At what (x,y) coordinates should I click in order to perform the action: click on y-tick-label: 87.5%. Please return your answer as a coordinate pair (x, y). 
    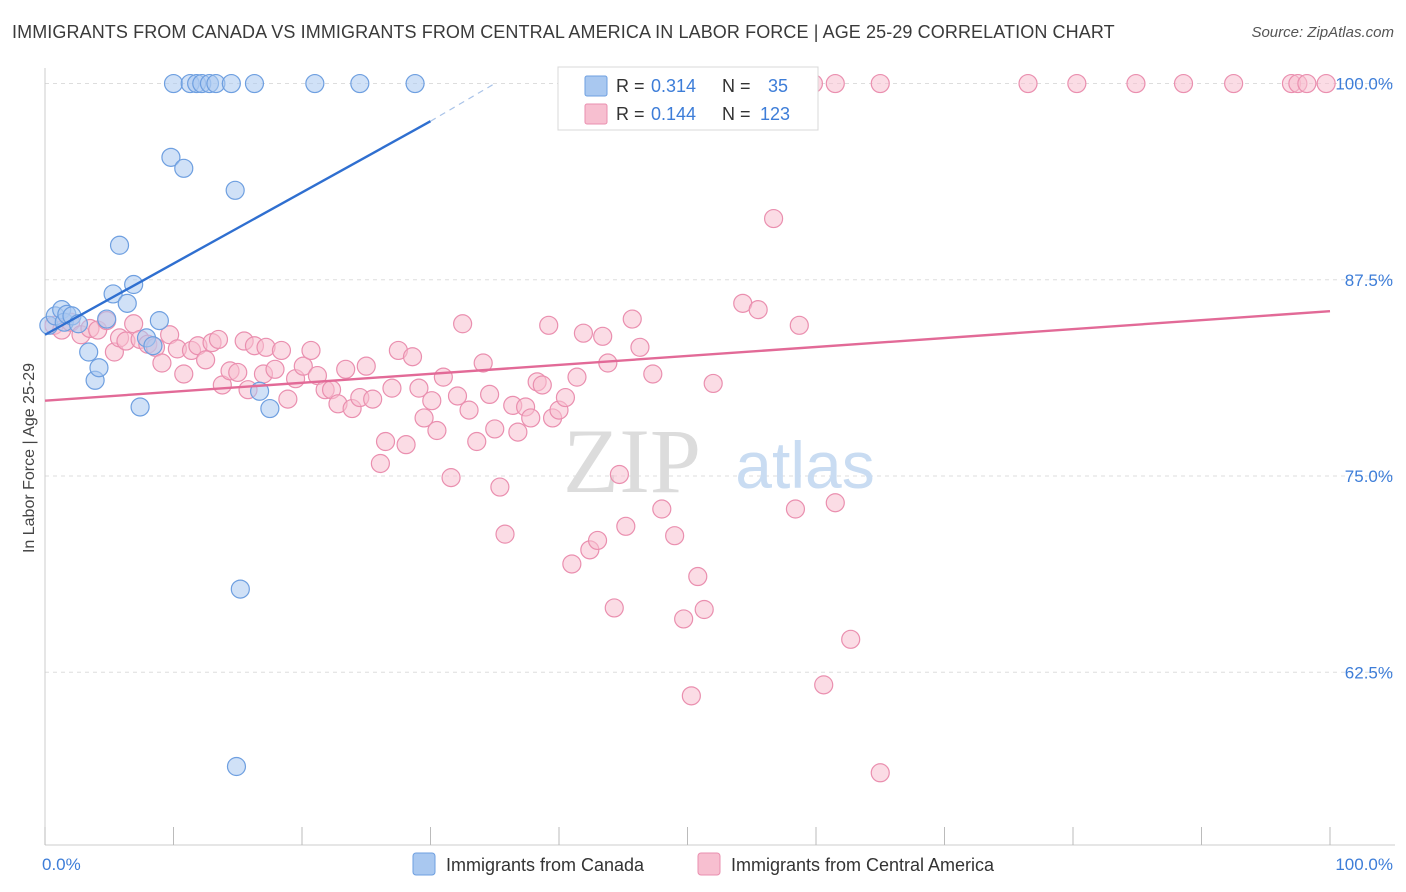
    Looking at the image, I should click on (1369, 280).